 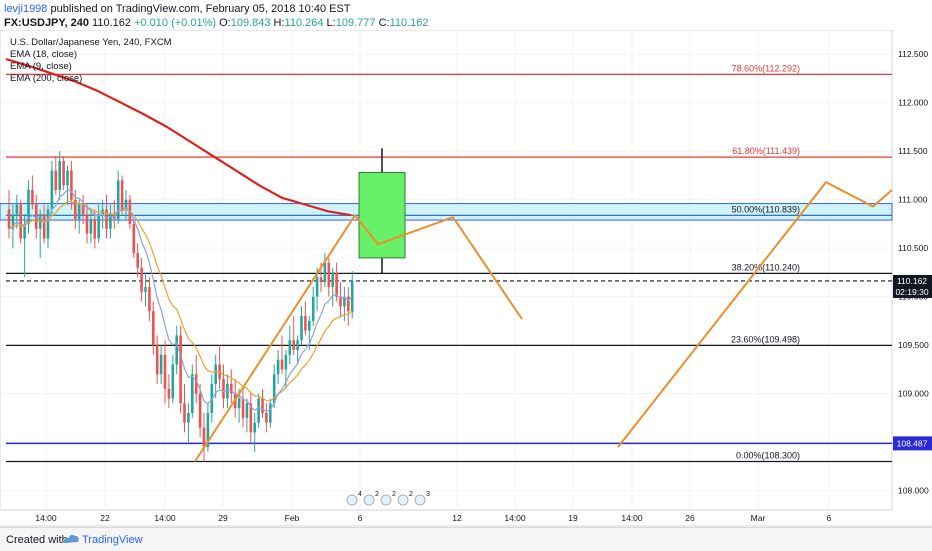 I want to click on y-tick-label: 108.000, so click(x=913, y=491).